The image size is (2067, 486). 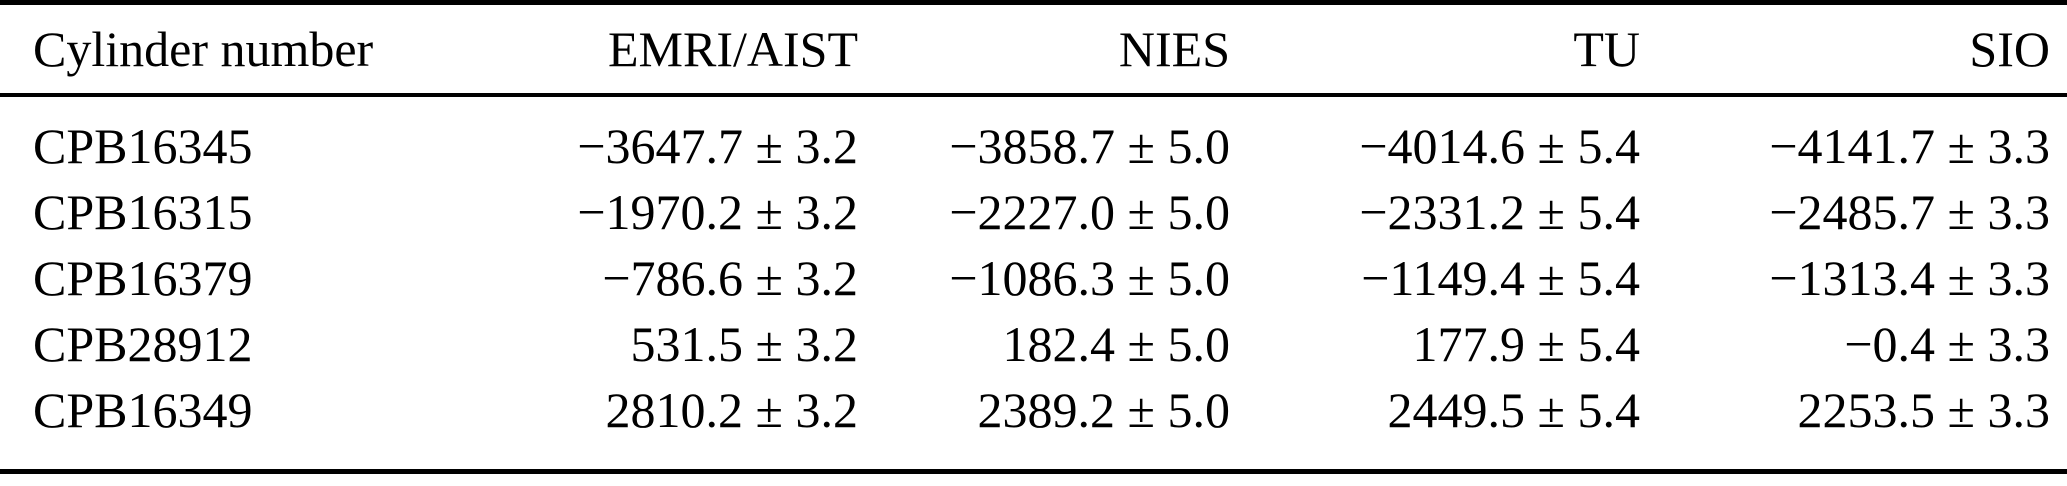 I want to click on sio-value-cell: −2485.7 ± 3.3, so click(x=1909, y=212).